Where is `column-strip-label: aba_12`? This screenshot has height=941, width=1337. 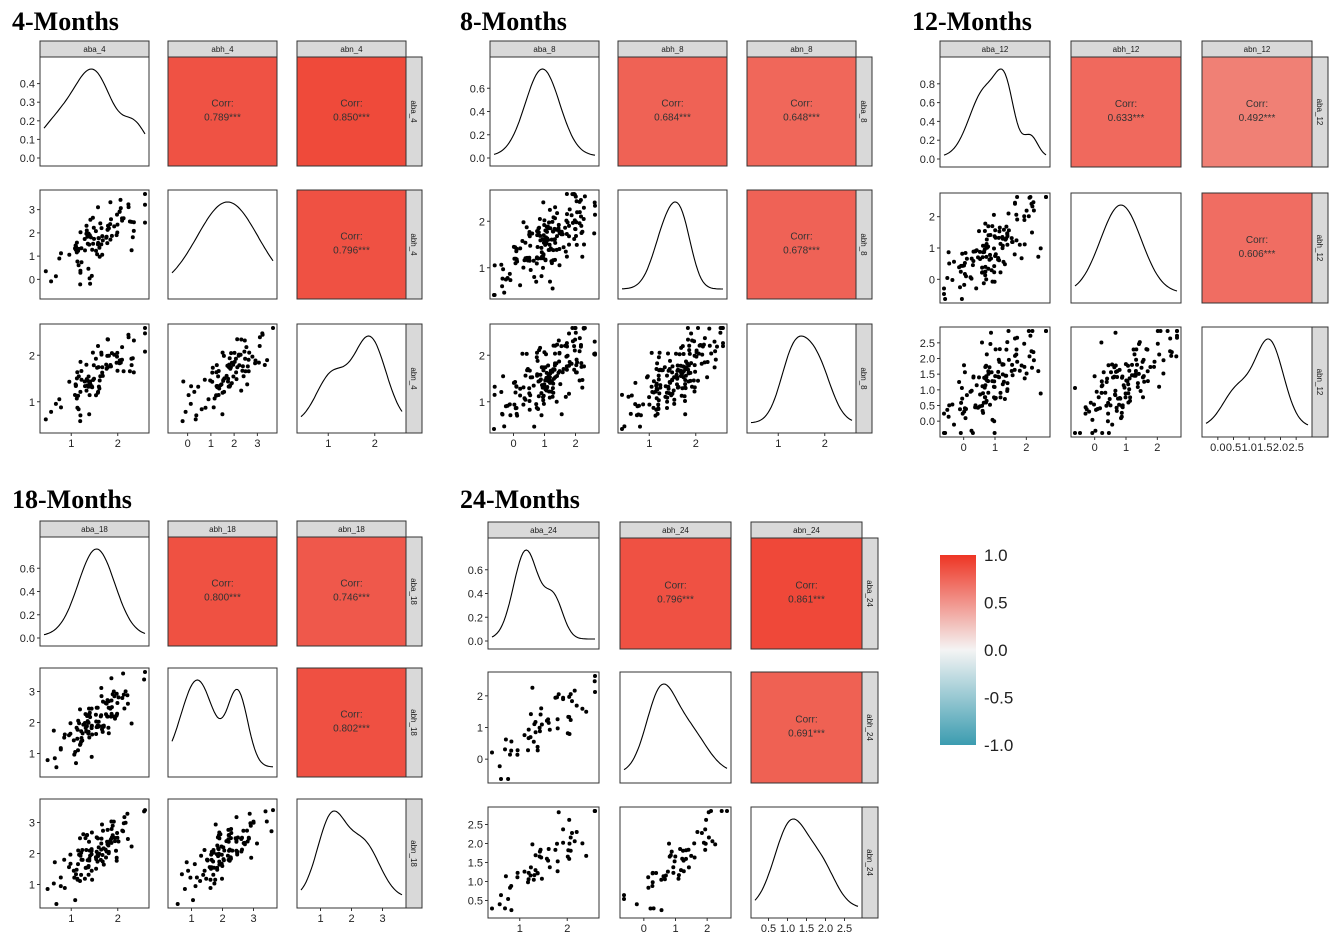
column-strip-label: aba_12 is located at coordinates (995, 49).